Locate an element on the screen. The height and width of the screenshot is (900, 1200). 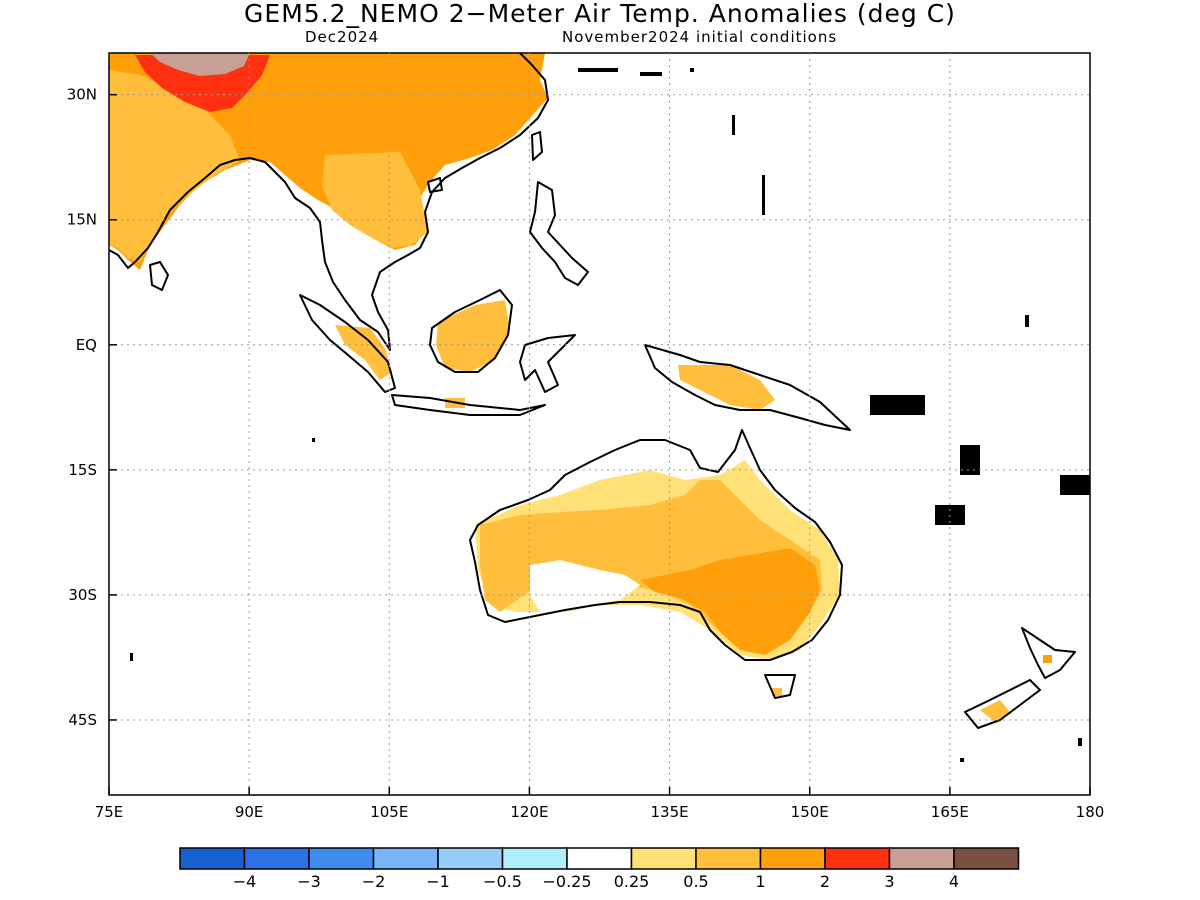
tasmania-coast is located at coordinates (780, 686).